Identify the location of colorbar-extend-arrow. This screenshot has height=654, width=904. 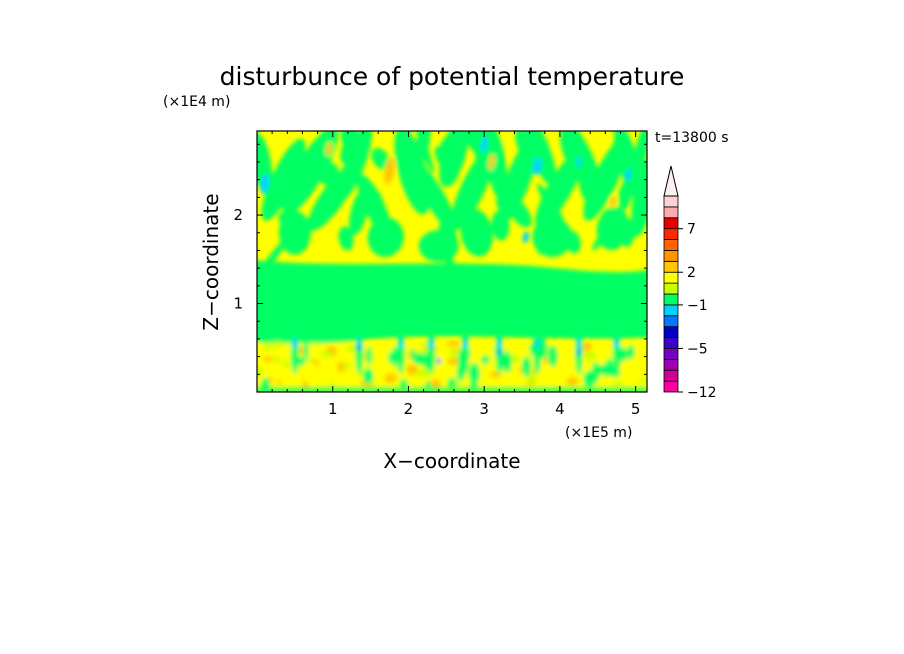
(671, 181).